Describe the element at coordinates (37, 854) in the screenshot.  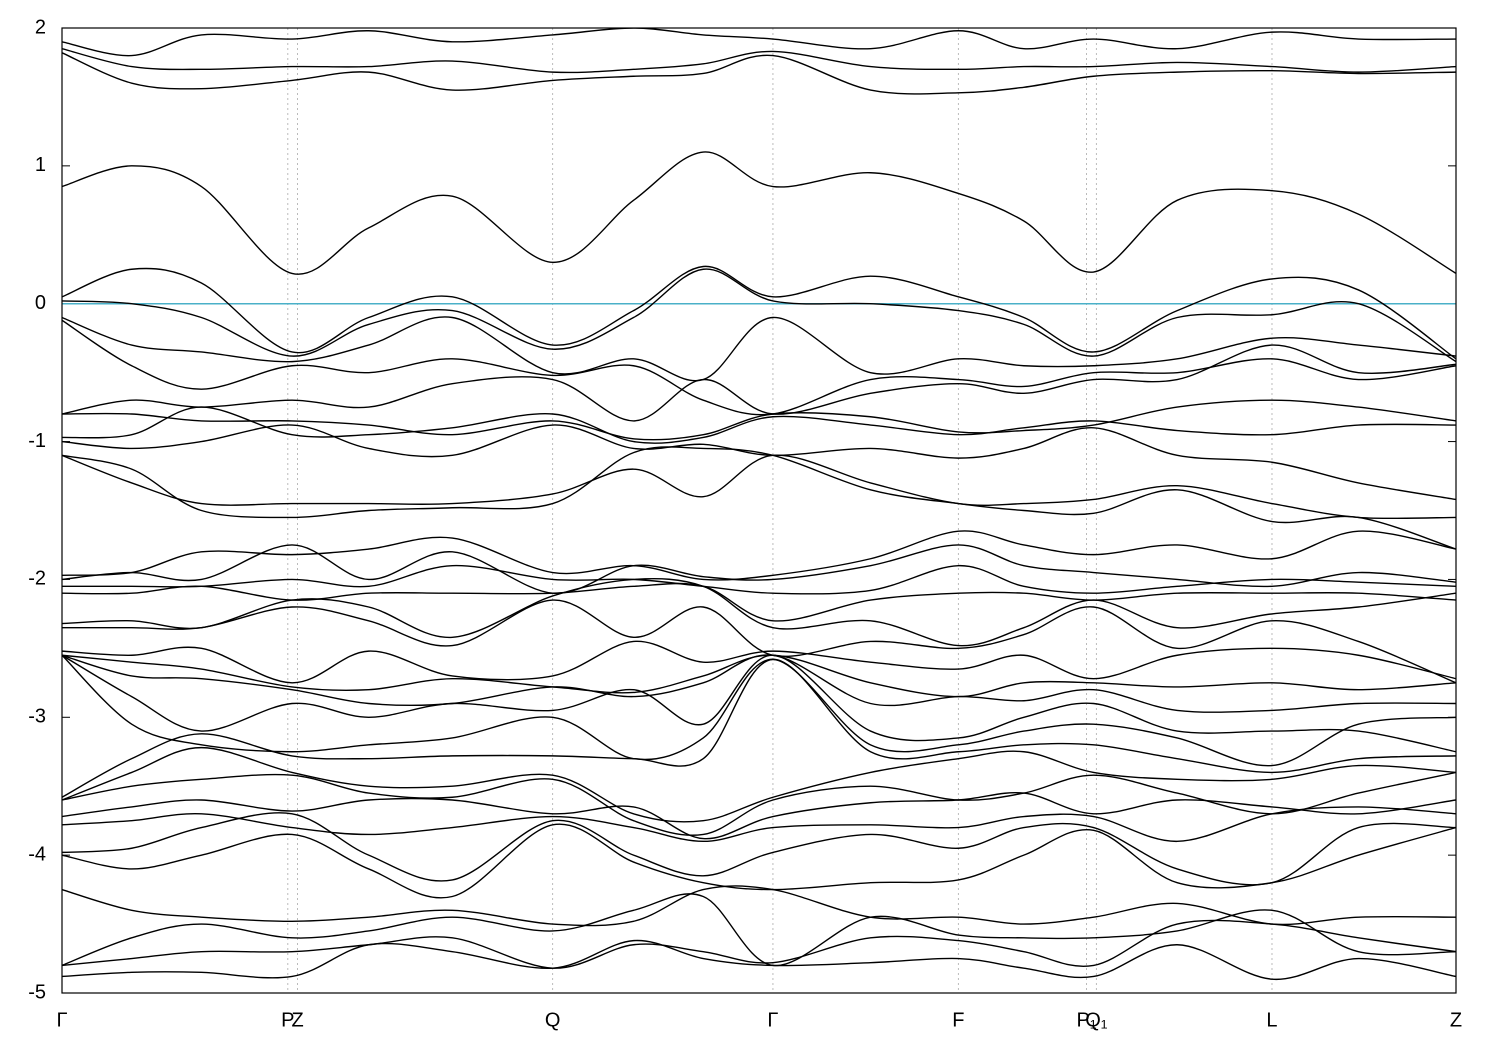
I see `y-tick-label: -4` at that location.